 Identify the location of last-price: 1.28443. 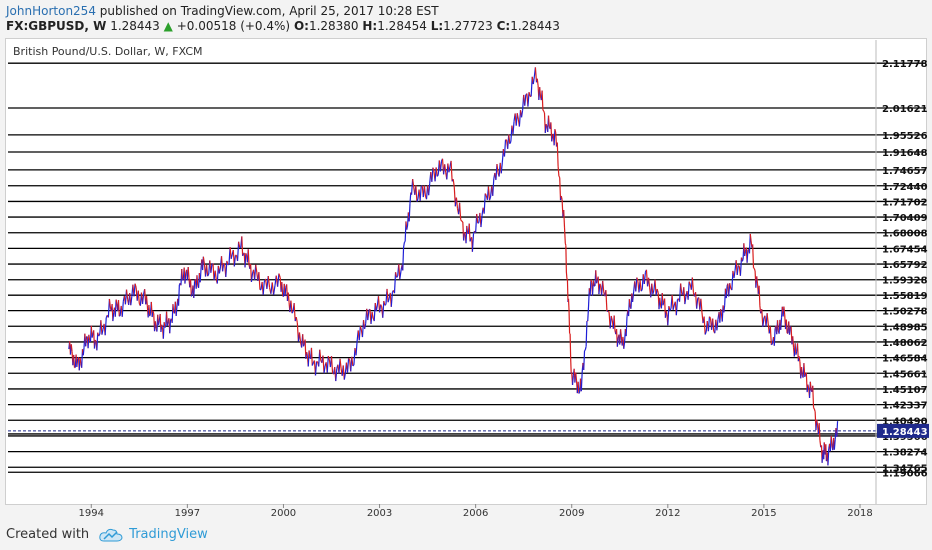
(135, 26).